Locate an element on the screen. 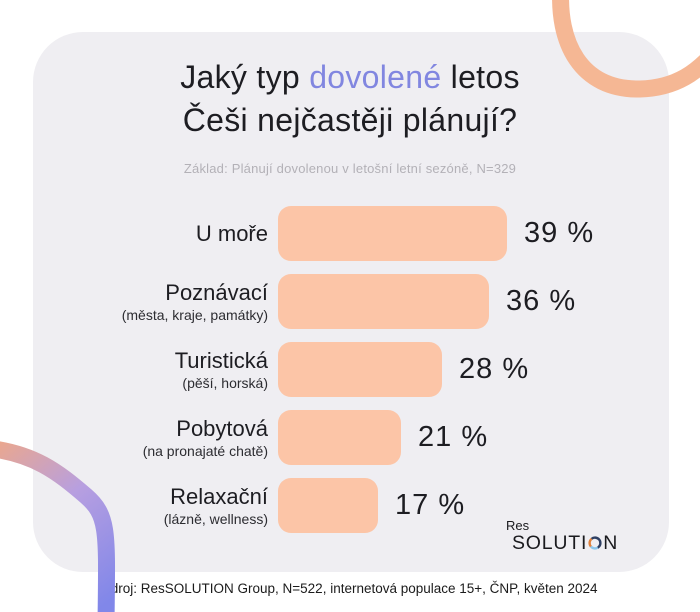 The width and height of the screenshot is (700, 612). chart-row: Poznávací (města, kraje, památky) 36 % is located at coordinates (350, 301).